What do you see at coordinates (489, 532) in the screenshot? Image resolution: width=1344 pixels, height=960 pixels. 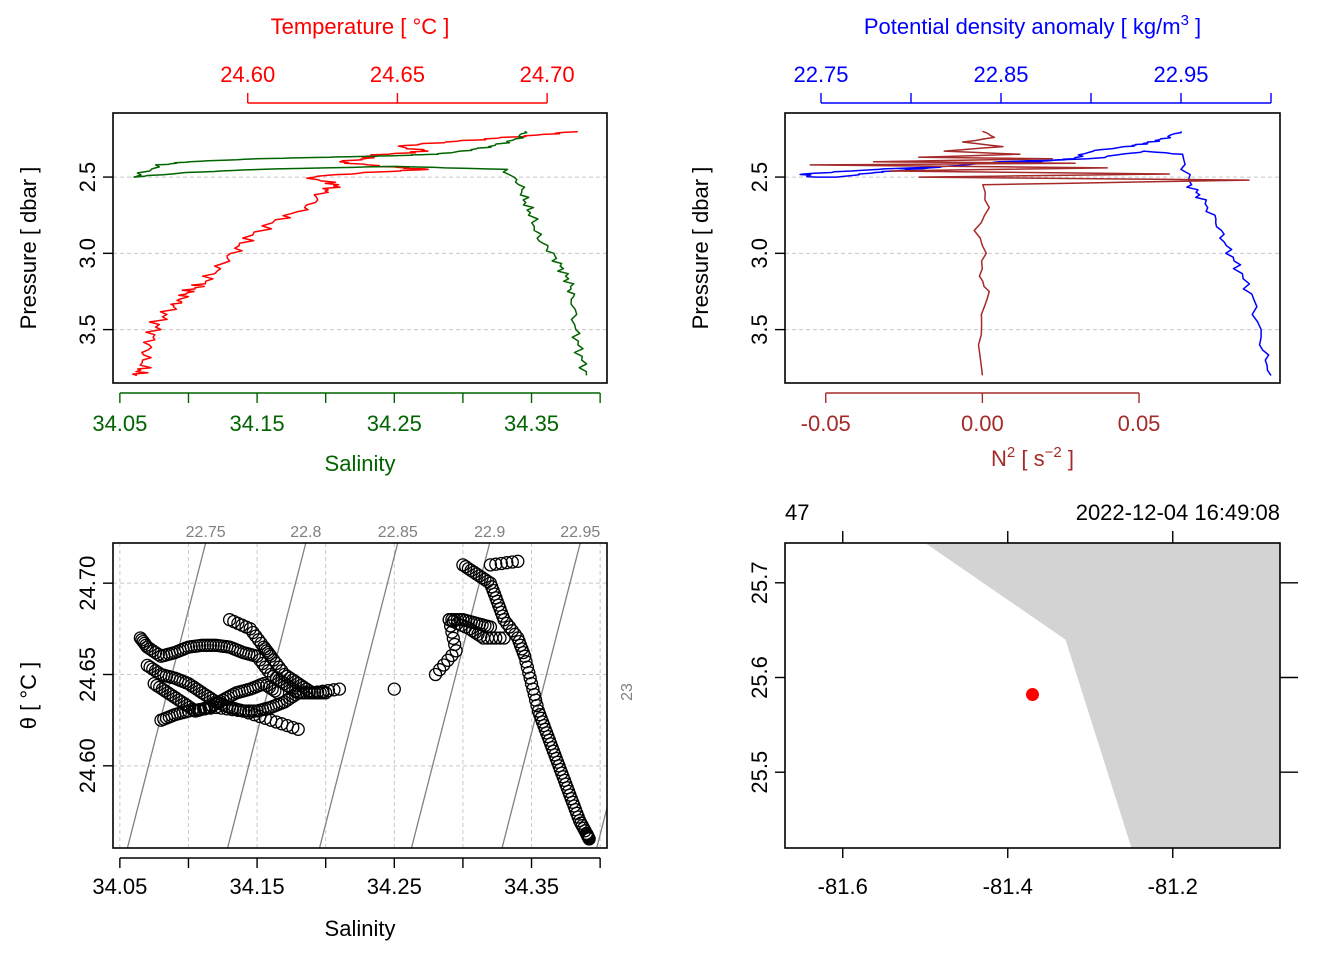 I see `isopycnal-label: 22.9` at bounding box center [489, 532].